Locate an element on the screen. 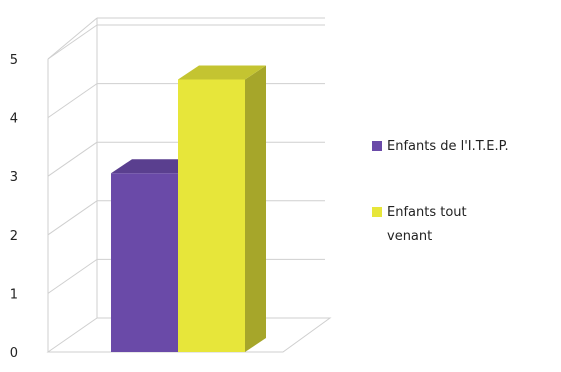  y-tick-label: 1 is located at coordinates (14, 294).